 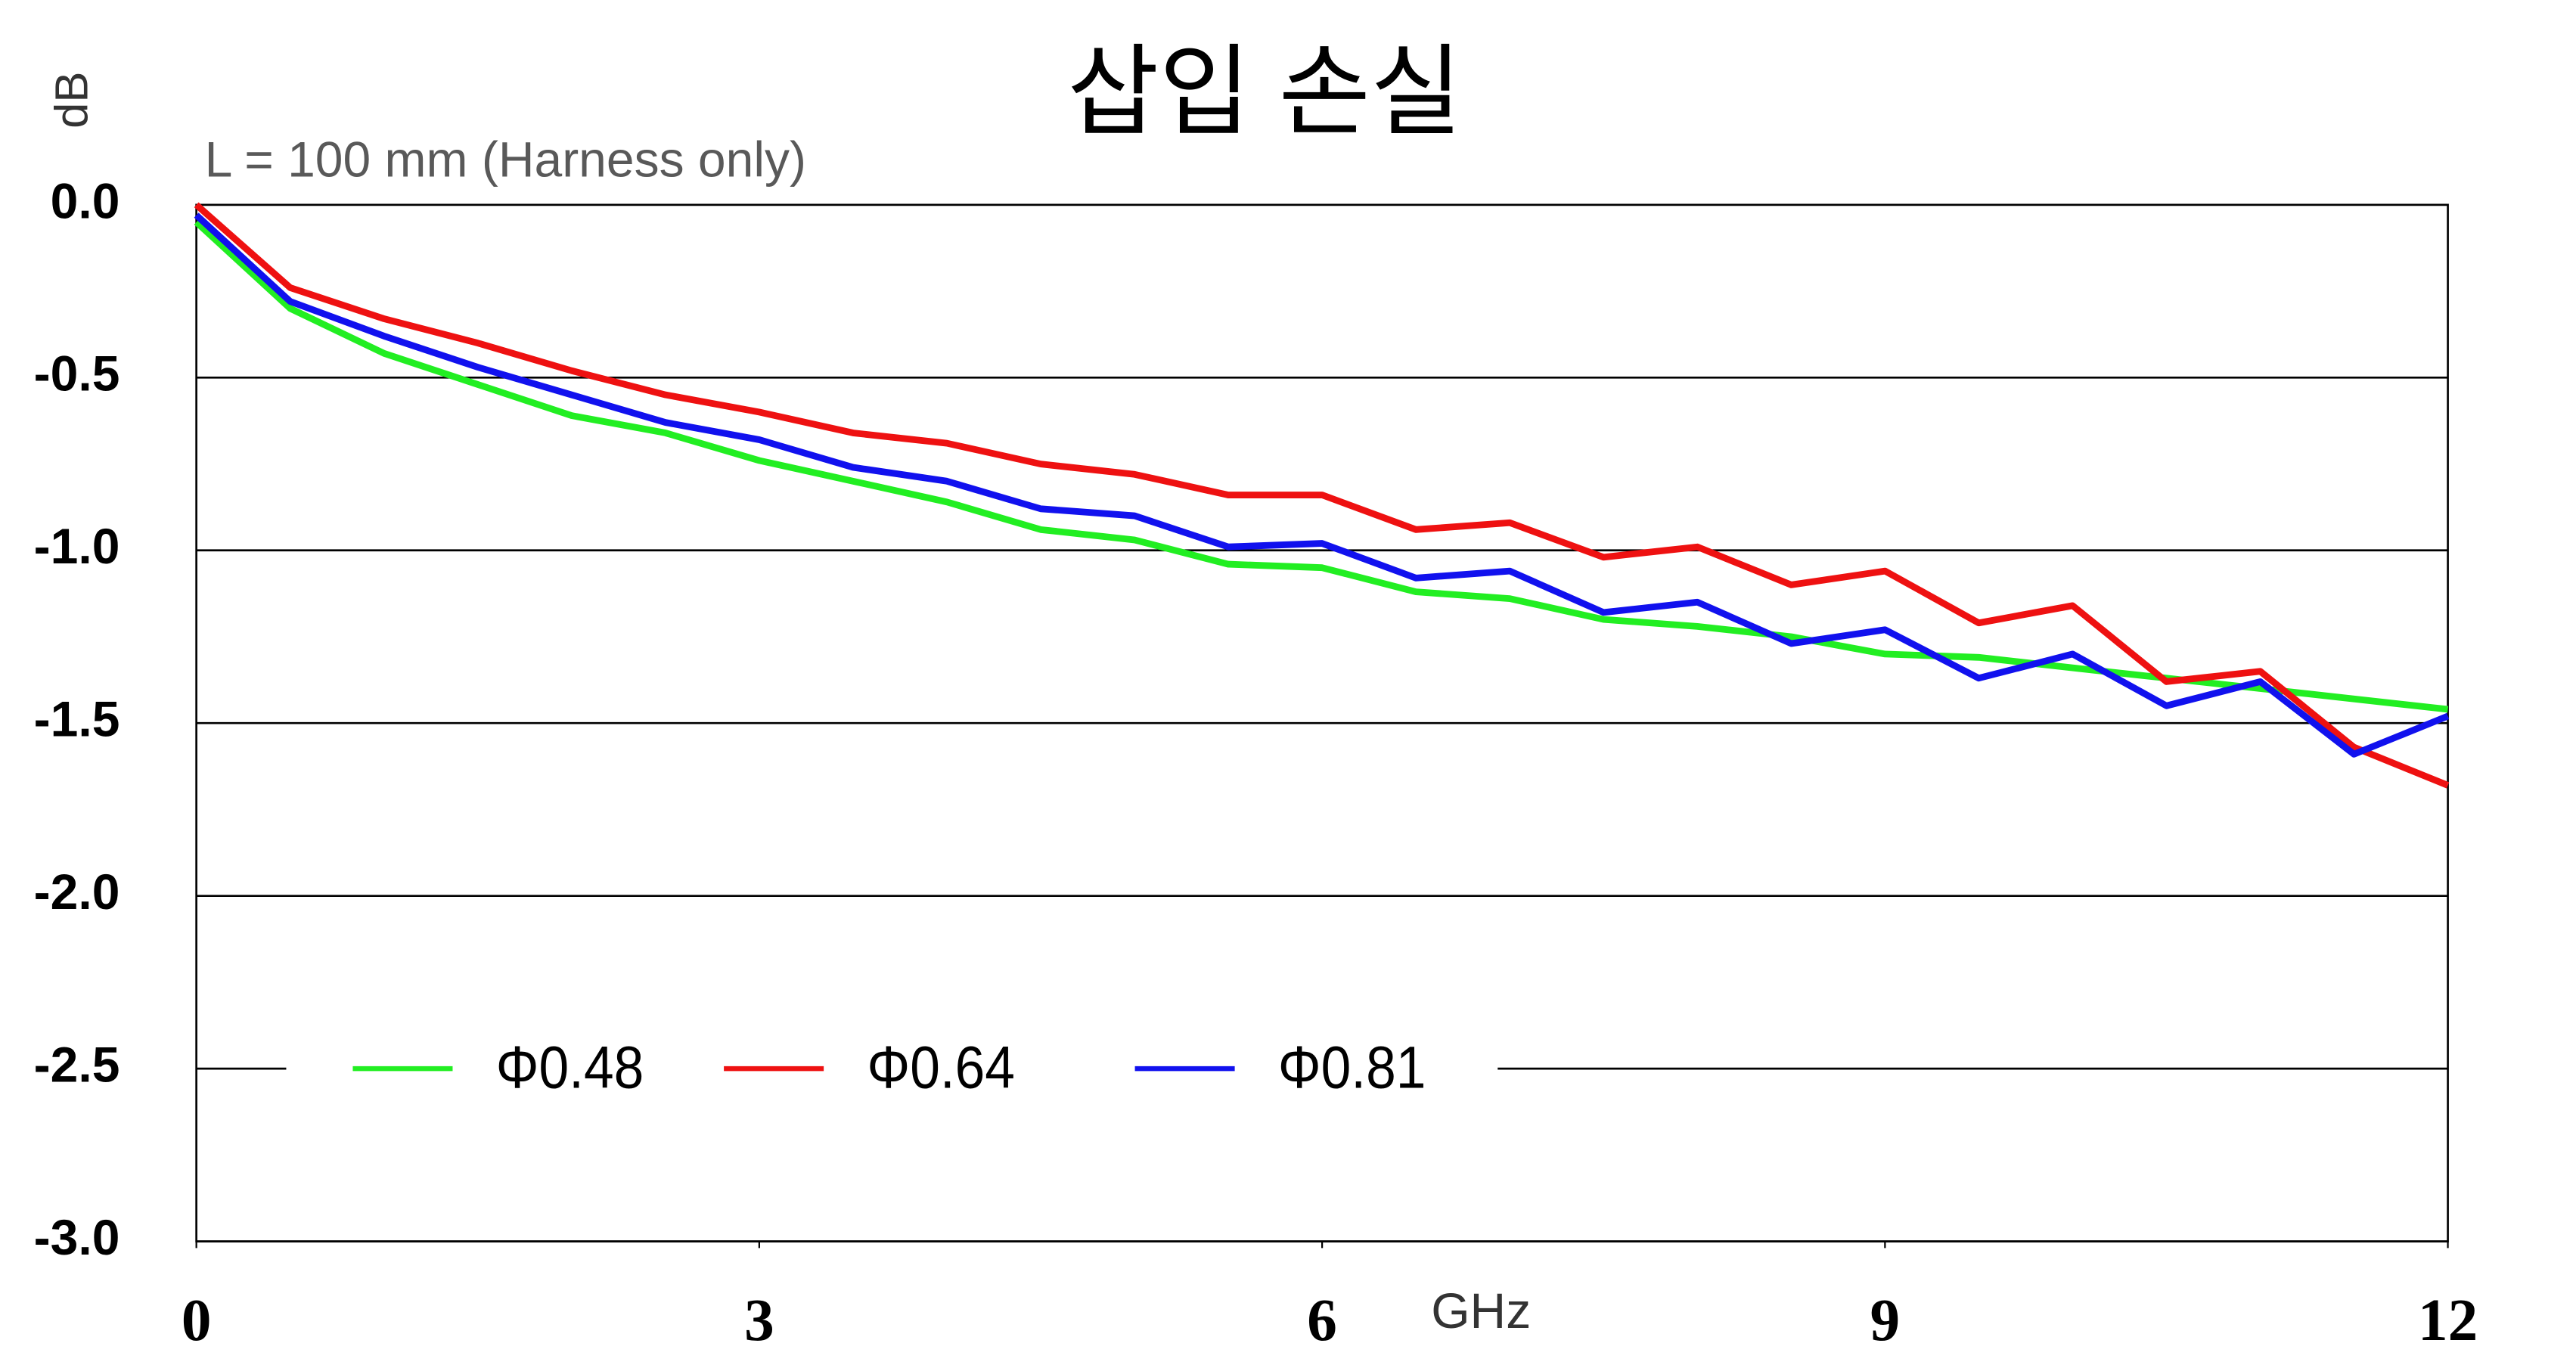 What do you see at coordinates (759, 1320) in the screenshot?
I see `x-tick-label: 3` at bounding box center [759, 1320].